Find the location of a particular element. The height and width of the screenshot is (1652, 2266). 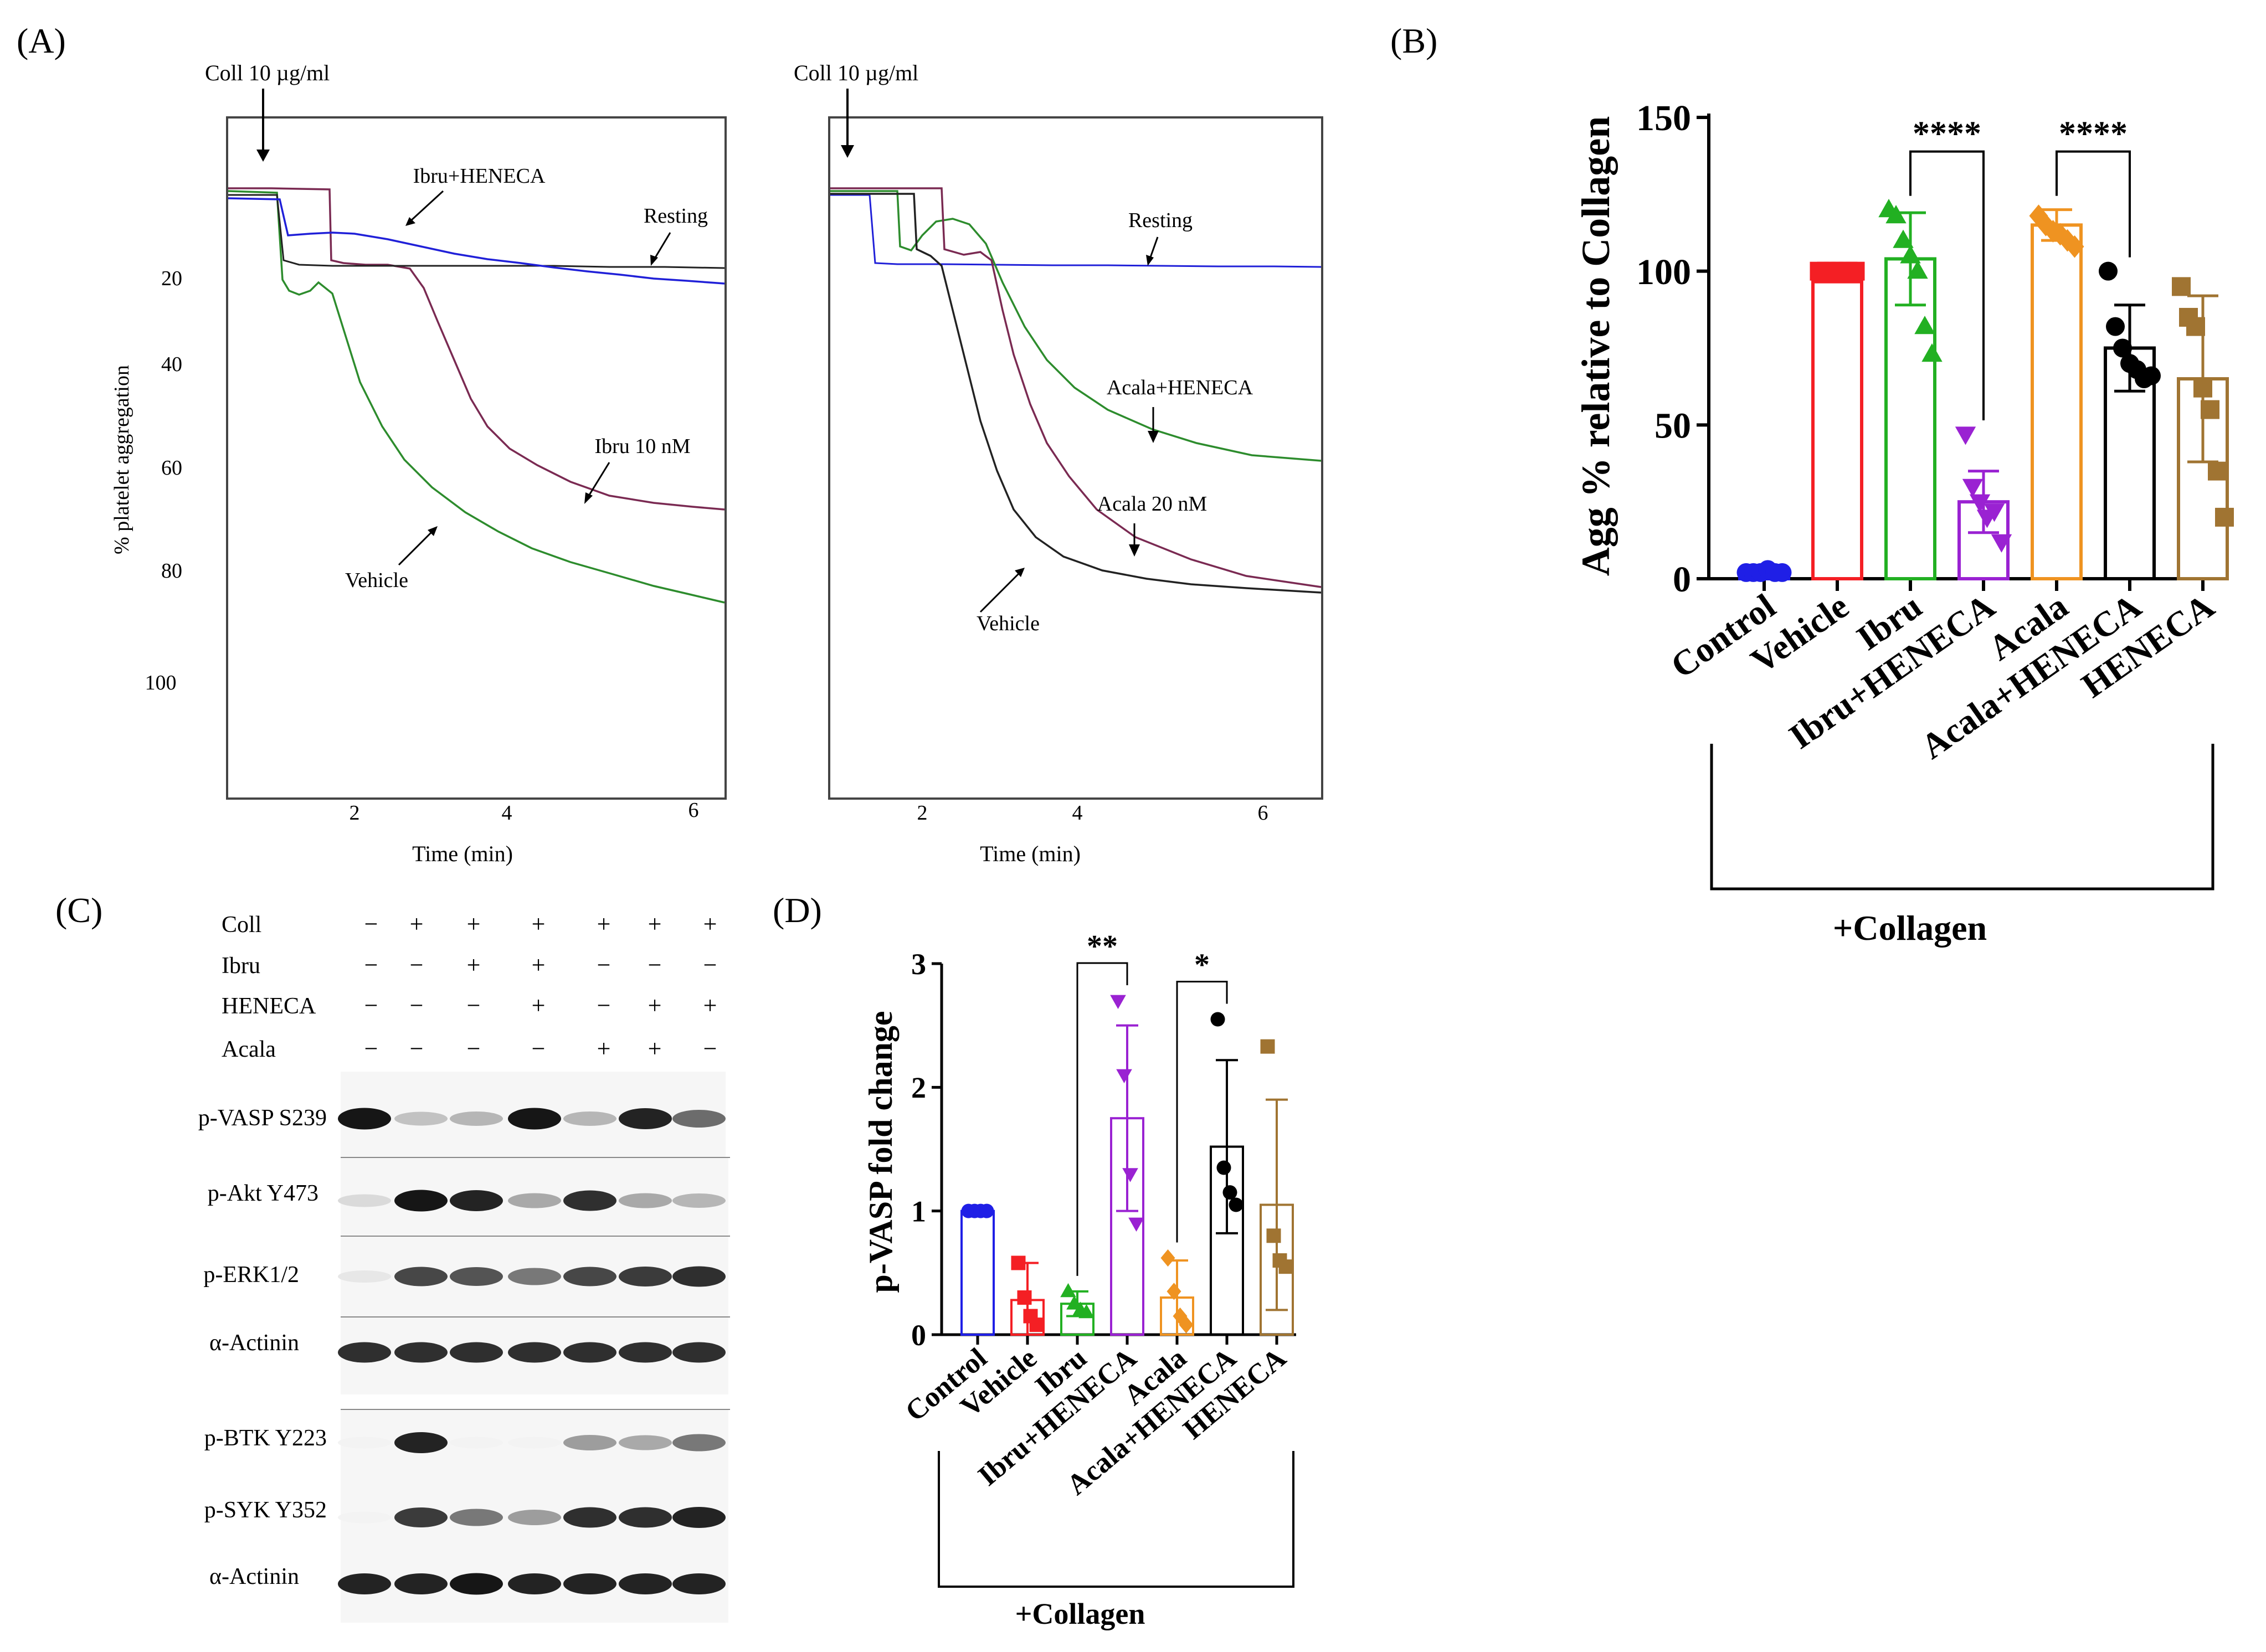

d-group-bracket is located at coordinates (1116, 1519).